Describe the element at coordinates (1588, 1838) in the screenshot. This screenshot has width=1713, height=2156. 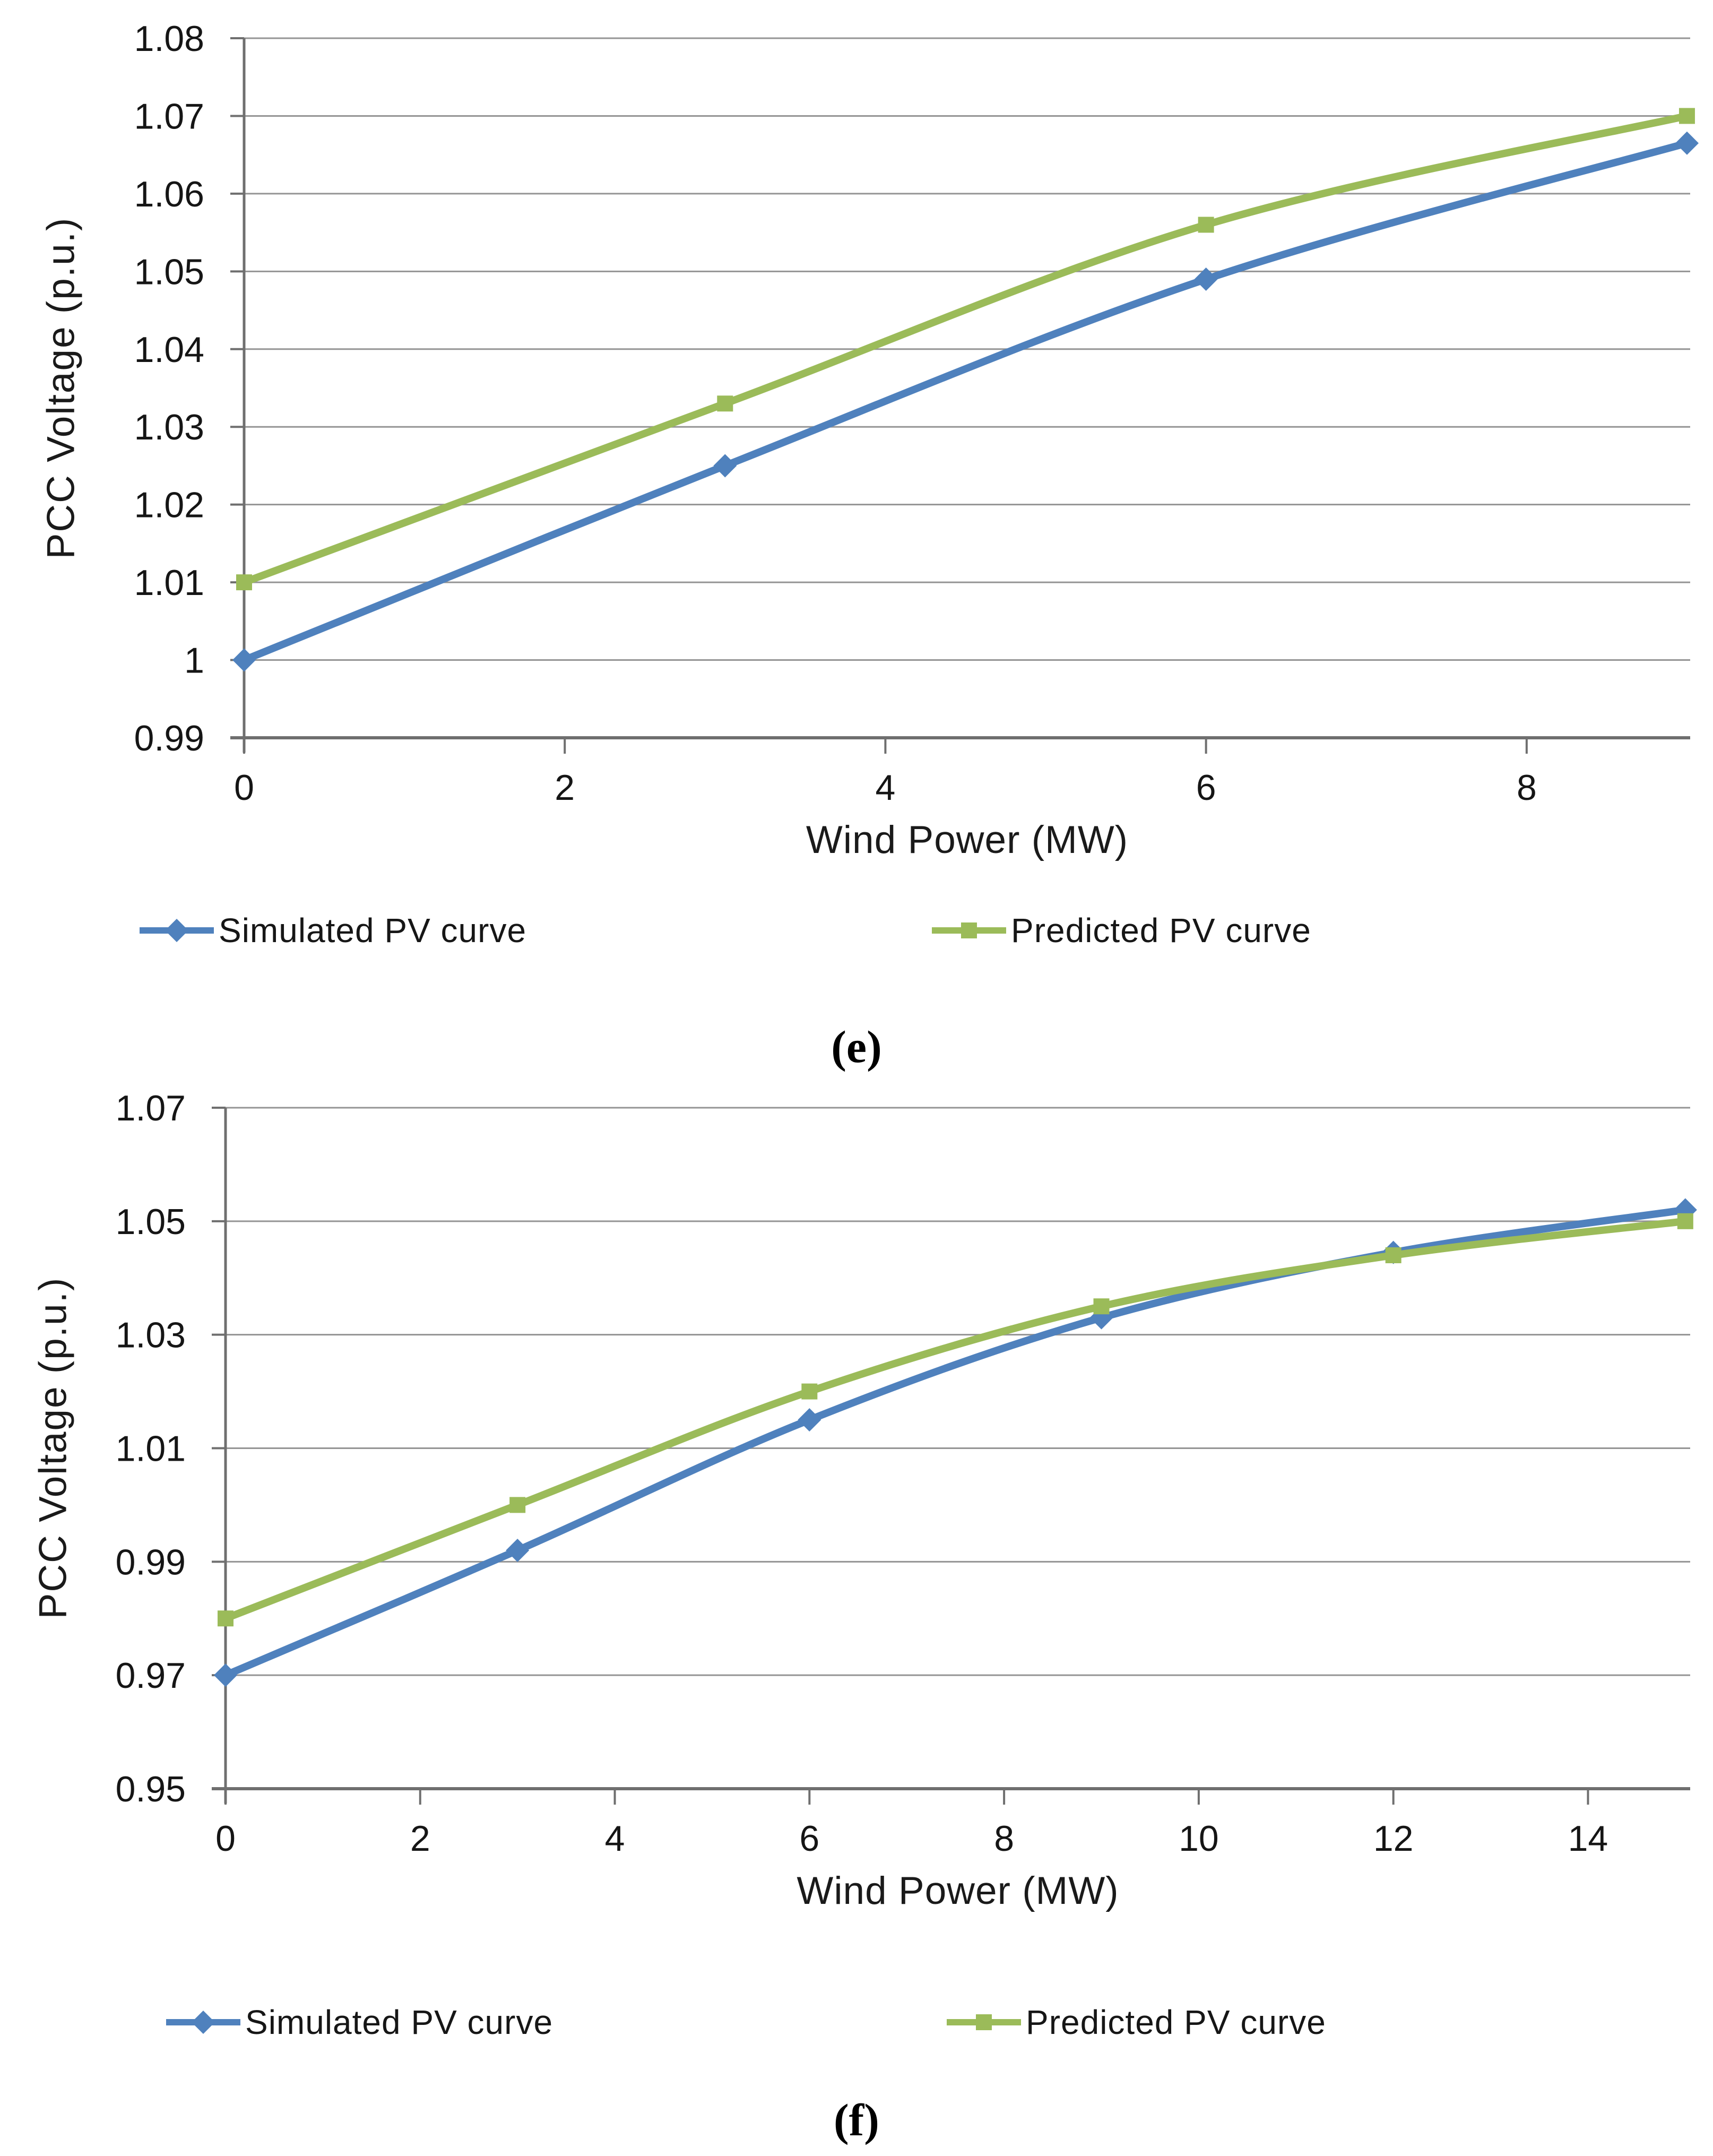
I see `x-tick-label: 14` at that location.